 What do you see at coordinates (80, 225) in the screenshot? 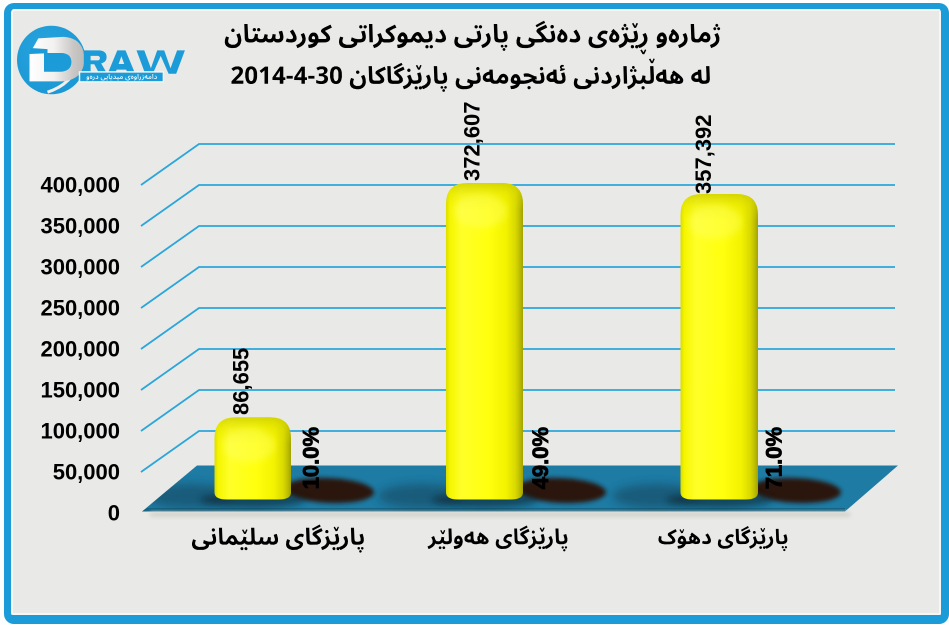
I see `svg-text: 350,000` at bounding box center [80, 225].